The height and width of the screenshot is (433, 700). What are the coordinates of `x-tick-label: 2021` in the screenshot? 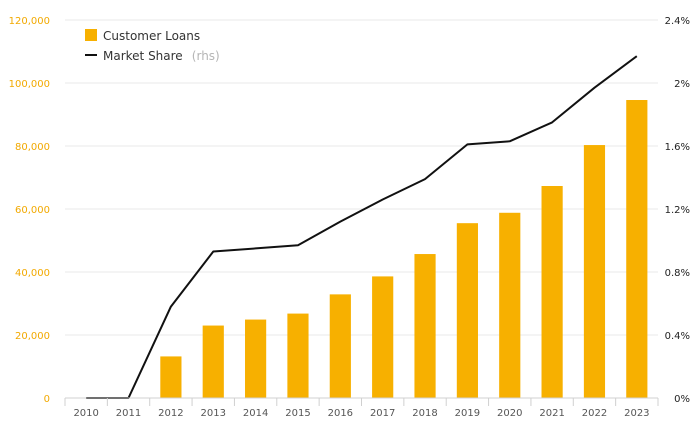 It's located at (551, 413).